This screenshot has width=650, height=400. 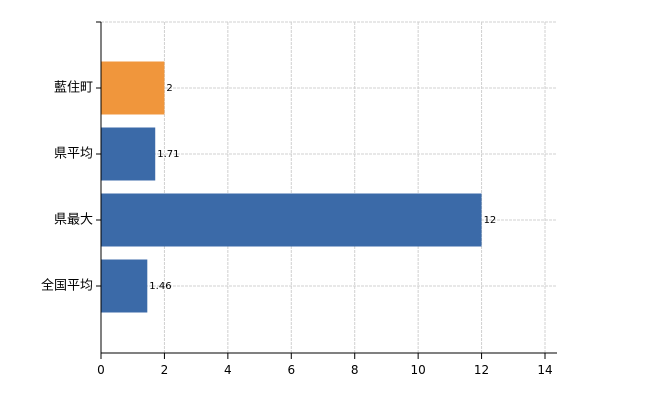 I want to click on data-label: 1.71, so click(x=168, y=154).